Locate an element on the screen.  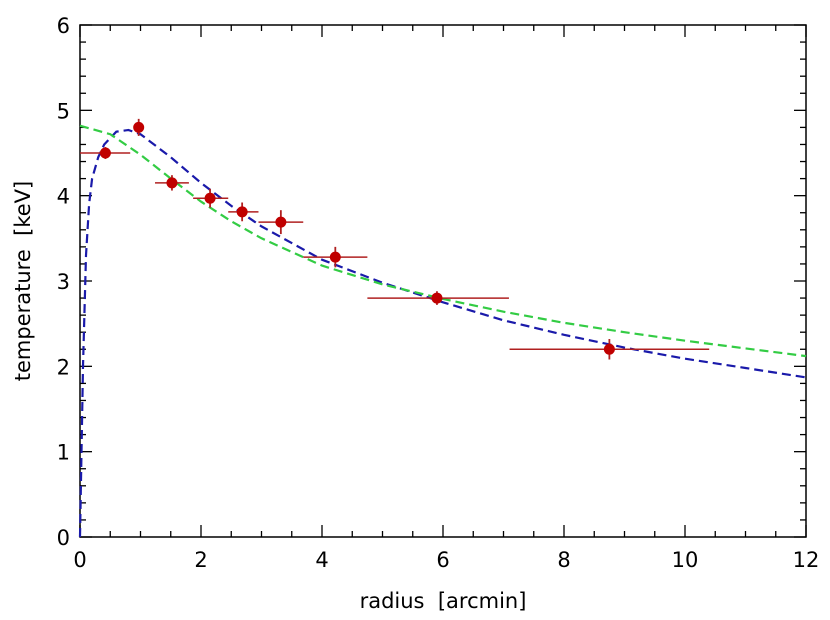
y-axis-title: temperature [keV] is located at coordinates (23, 281).